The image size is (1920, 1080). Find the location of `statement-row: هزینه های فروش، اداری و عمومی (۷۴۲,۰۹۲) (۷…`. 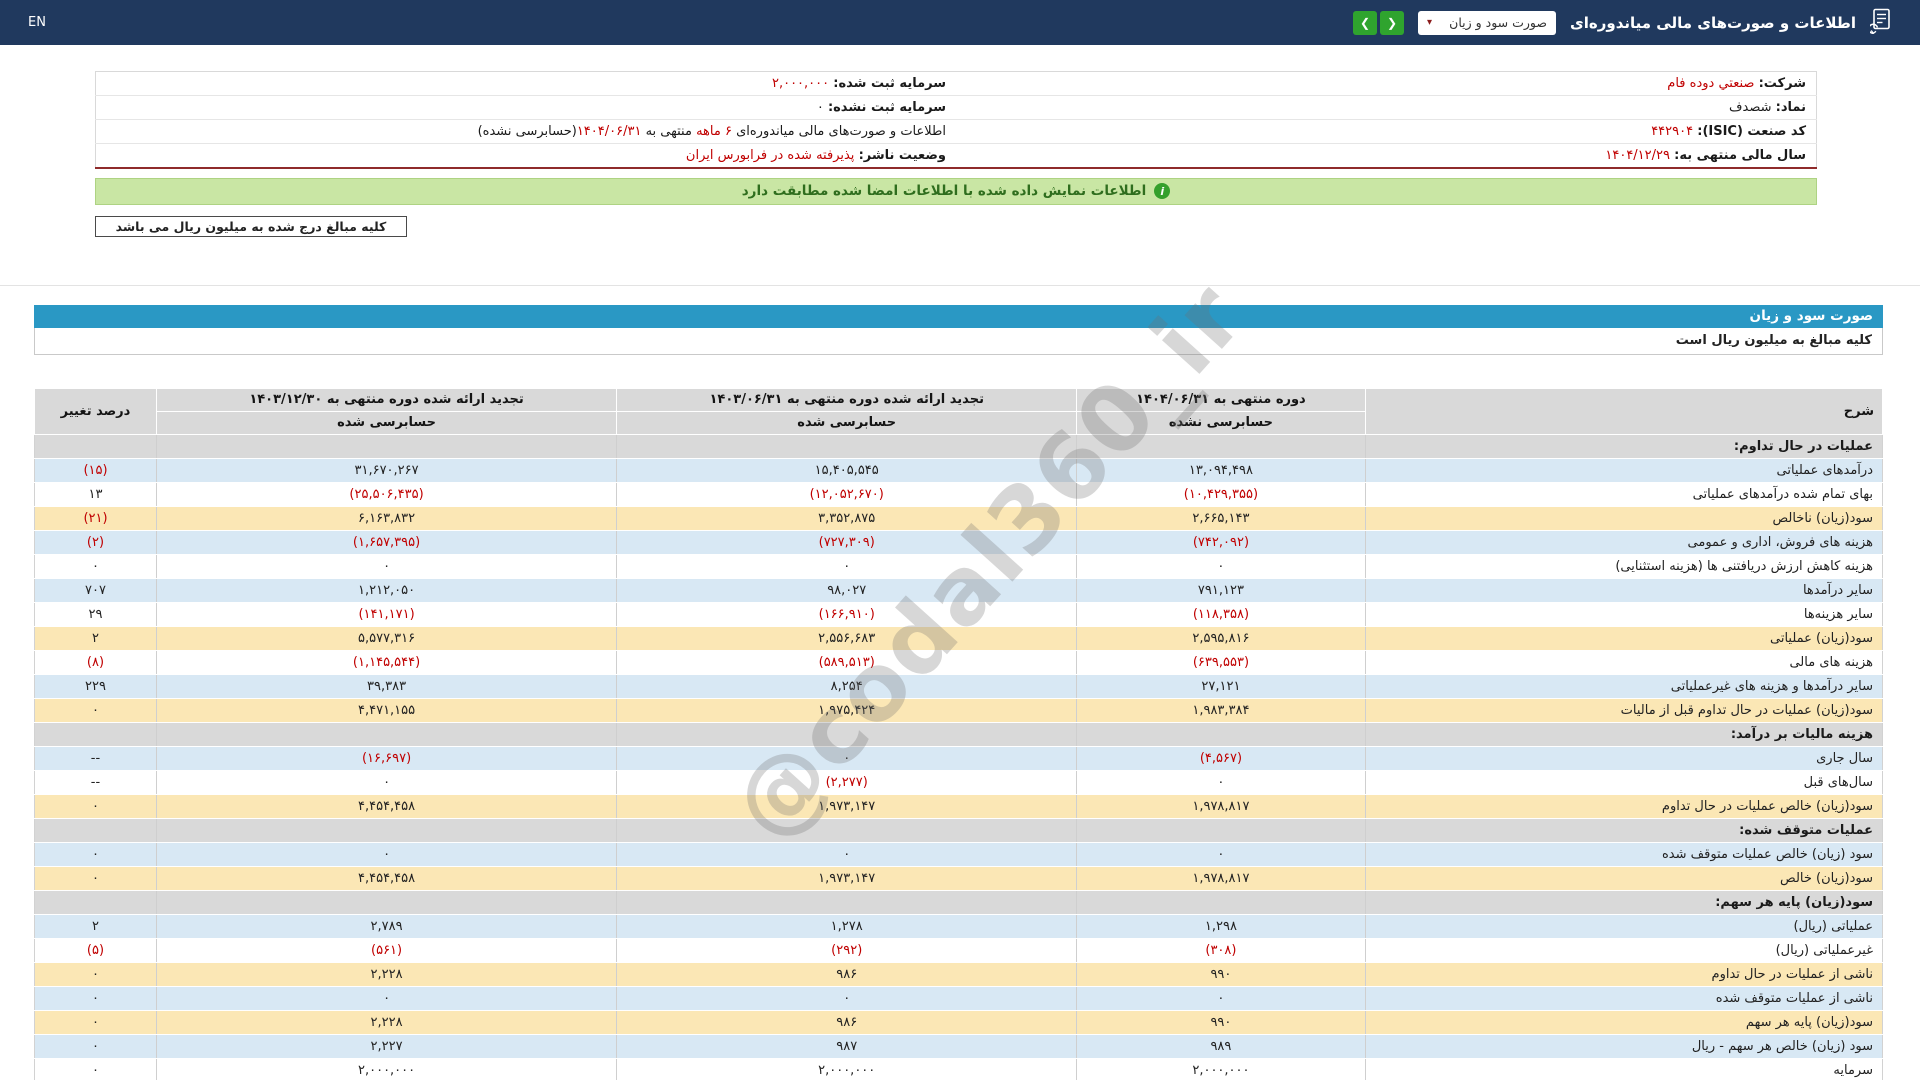

statement-row: هزینه های فروش، اداری و عمومی (۷۴۲,۰۹۲) (۷… is located at coordinates (958, 542).